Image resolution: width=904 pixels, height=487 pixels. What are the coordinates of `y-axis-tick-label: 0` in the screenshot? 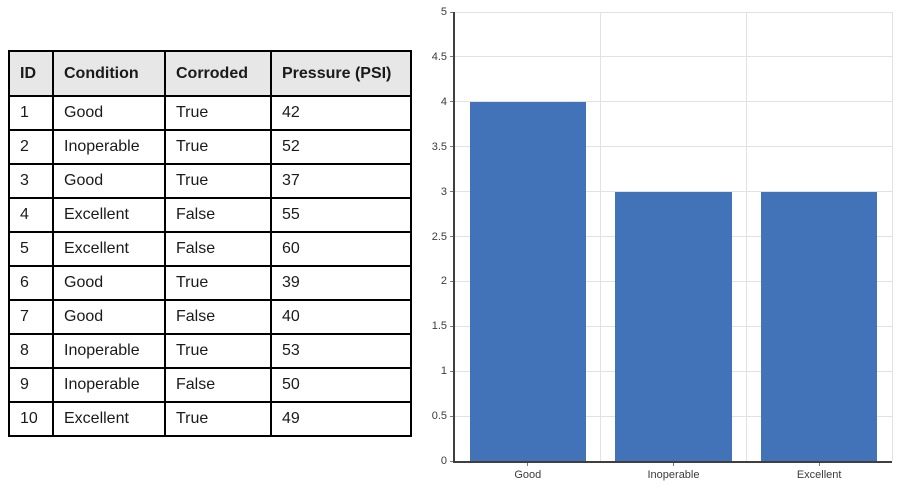 It's located at (443, 461).